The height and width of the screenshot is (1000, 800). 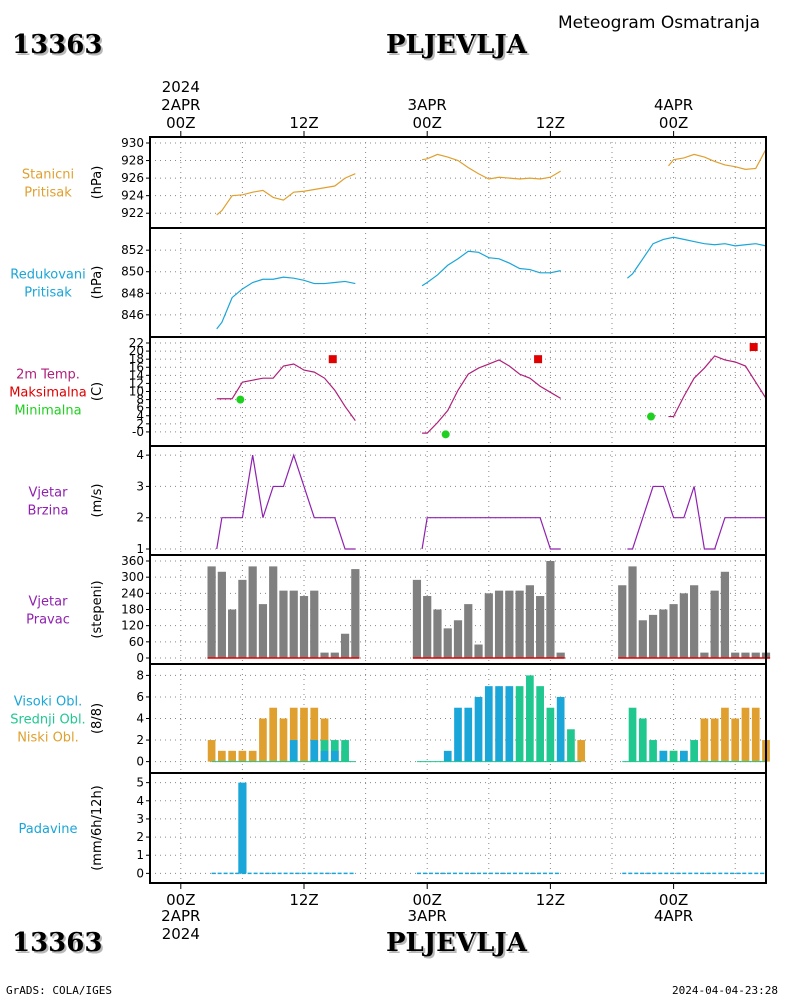 What do you see at coordinates (659, 23) in the screenshot?
I see `meteogram-subtitle: Meteogram Osmatranja` at bounding box center [659, 23].